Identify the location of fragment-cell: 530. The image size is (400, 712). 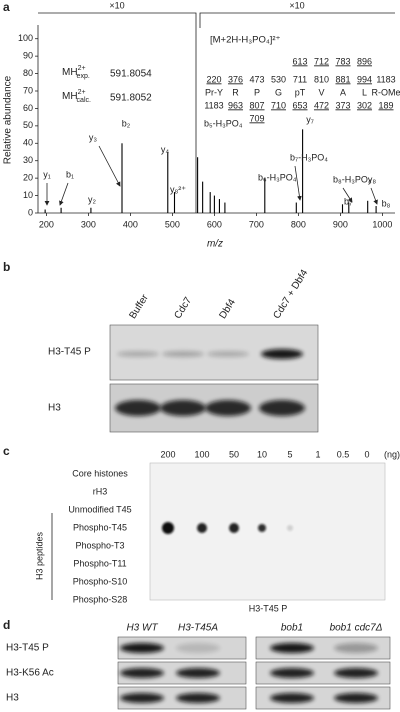
(278, 79).